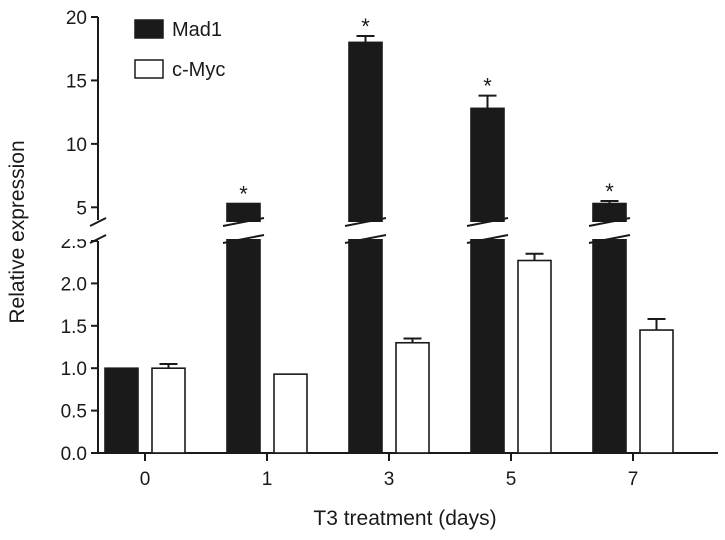 The width and height of the screenshot is (725, 540). I want to click on x-tick-label-day-7: 7, so click(633, 479).